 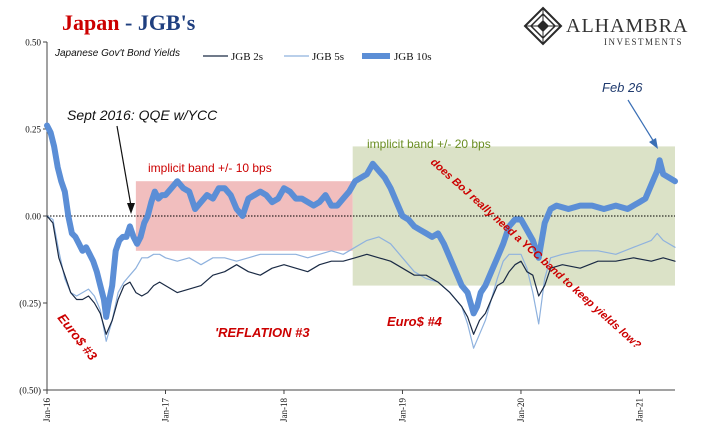 I want to click on x-tick-label: Jan-19, so click(x=402, y=410).